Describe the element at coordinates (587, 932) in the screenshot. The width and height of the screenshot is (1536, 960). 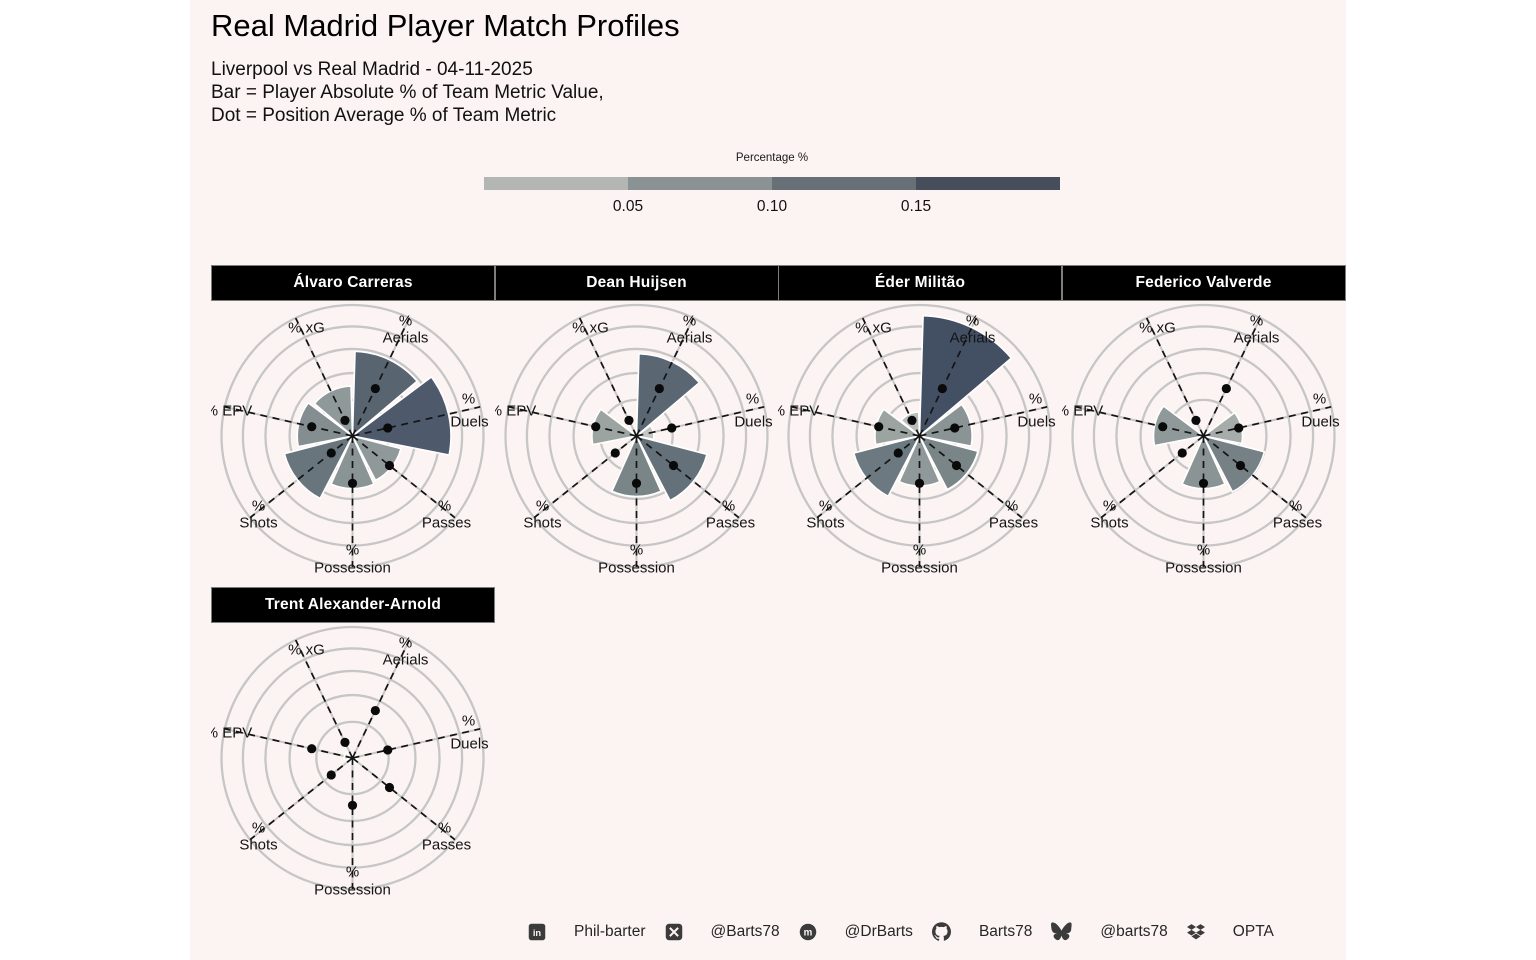
I see `footer-link-linkedin: in Phil-barter` at that location.